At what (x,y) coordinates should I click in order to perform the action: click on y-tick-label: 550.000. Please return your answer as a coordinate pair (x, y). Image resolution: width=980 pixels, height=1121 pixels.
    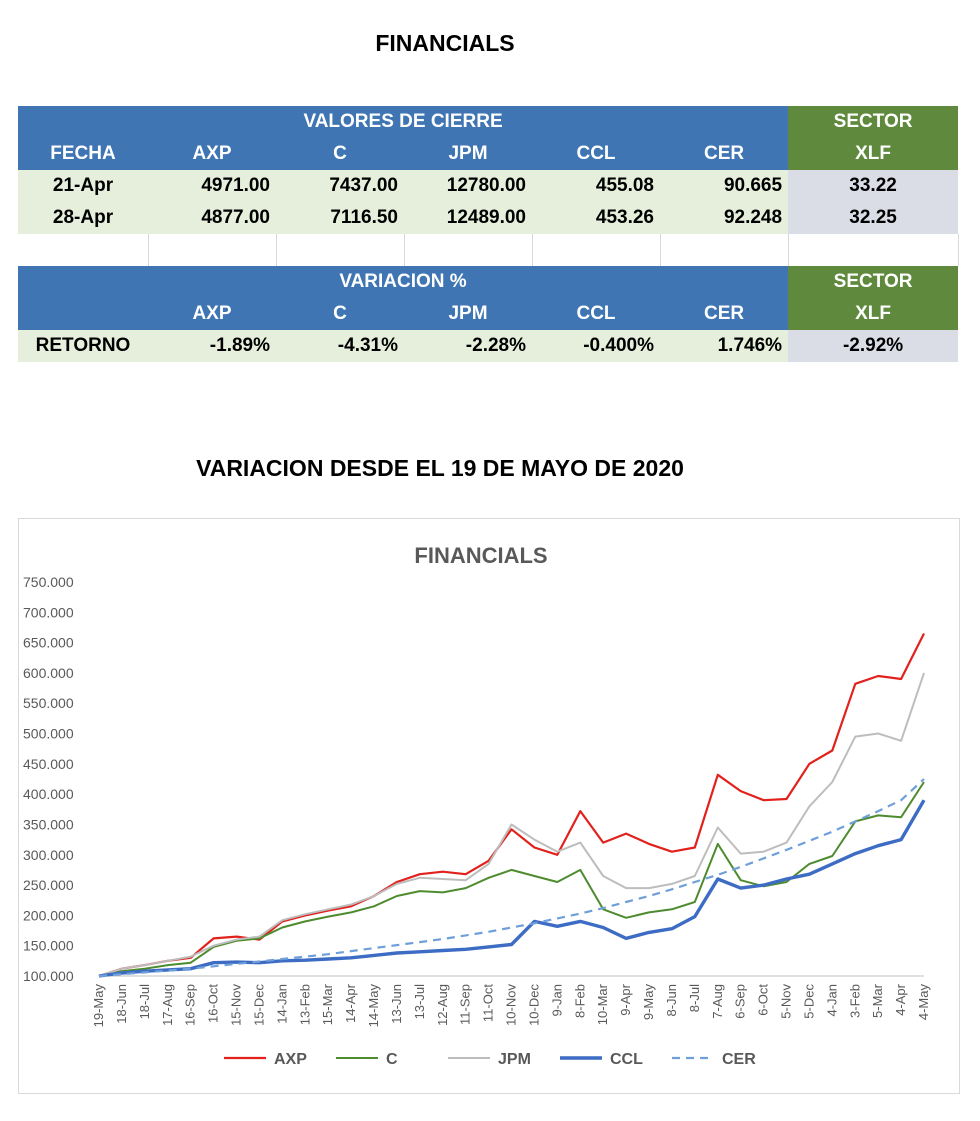
    Looking at the image, I should click on (48, 703).